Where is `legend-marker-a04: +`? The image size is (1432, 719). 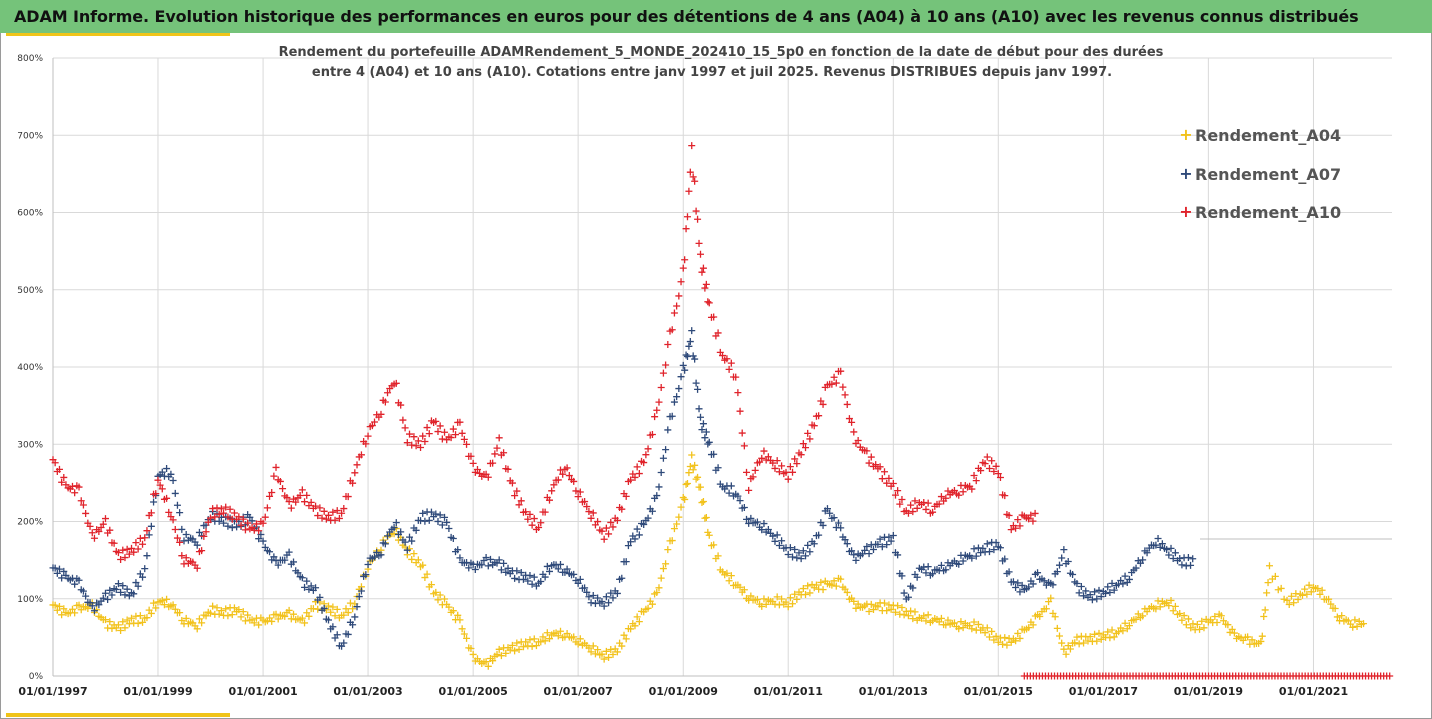
legend-marker-a04: + is located at coordinates (1185, 134).